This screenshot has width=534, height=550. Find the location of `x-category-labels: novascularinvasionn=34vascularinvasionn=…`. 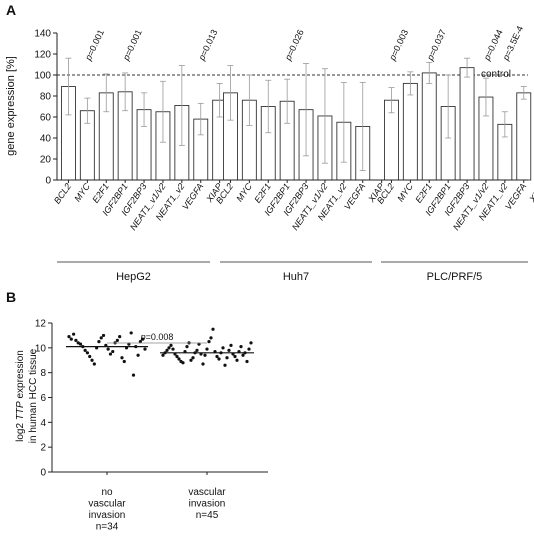

x-category-labels: novascularinvasionn=34vascularinvasionn=… is located at coordinates (157, 510).